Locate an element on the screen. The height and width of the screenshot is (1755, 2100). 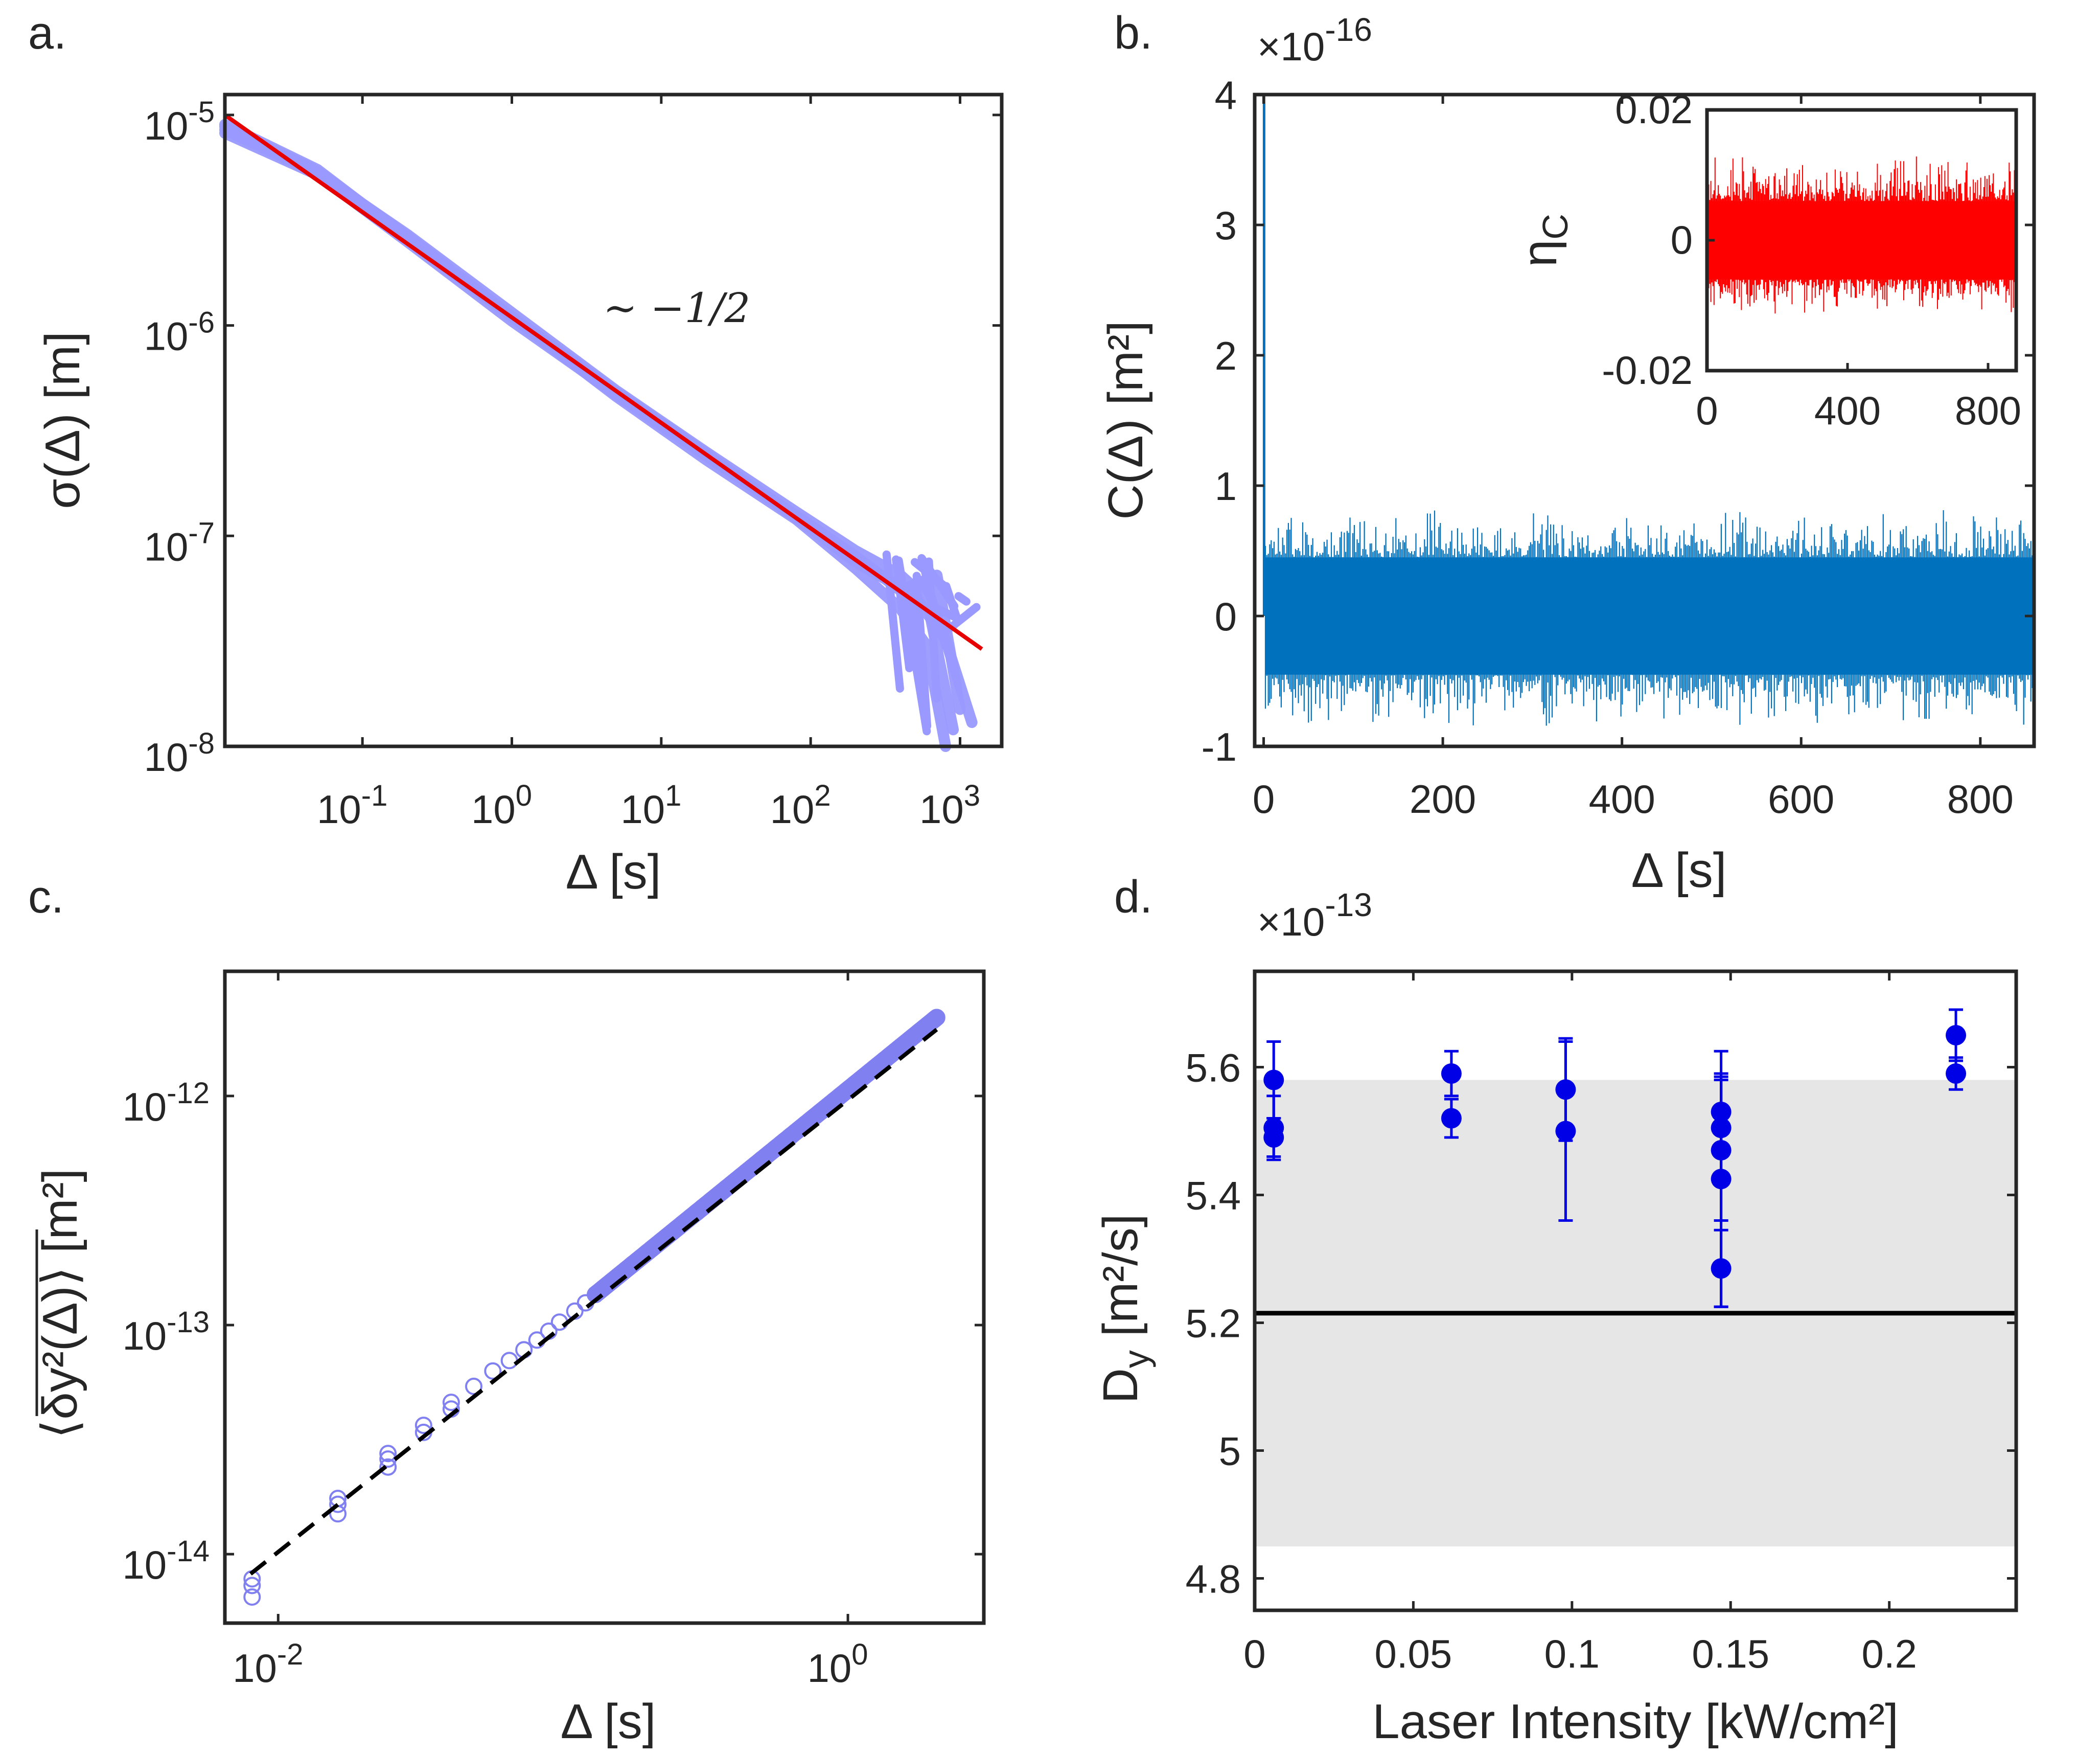
panel-d-y-tick-label: 5.4 is located at coordinates (1213, 1195).